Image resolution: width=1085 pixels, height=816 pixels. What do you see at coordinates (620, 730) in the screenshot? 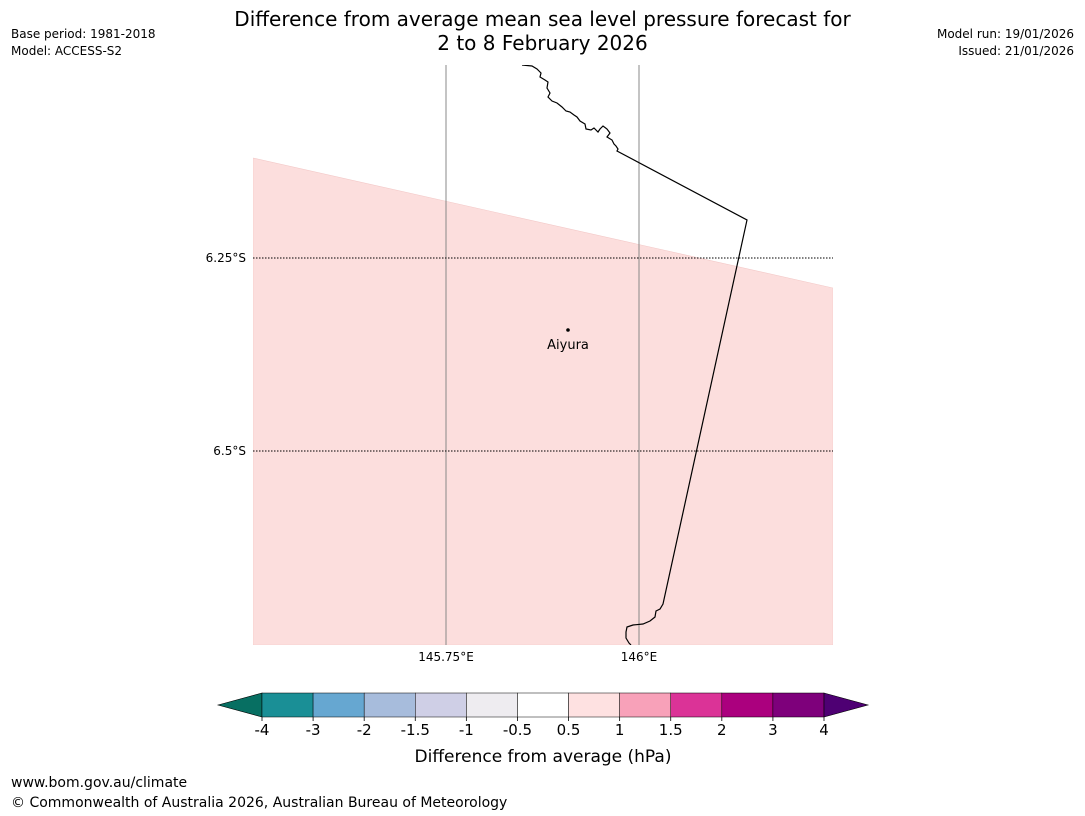
I see `colorbar-tick-label: 1` at bounding box center [620, 730].